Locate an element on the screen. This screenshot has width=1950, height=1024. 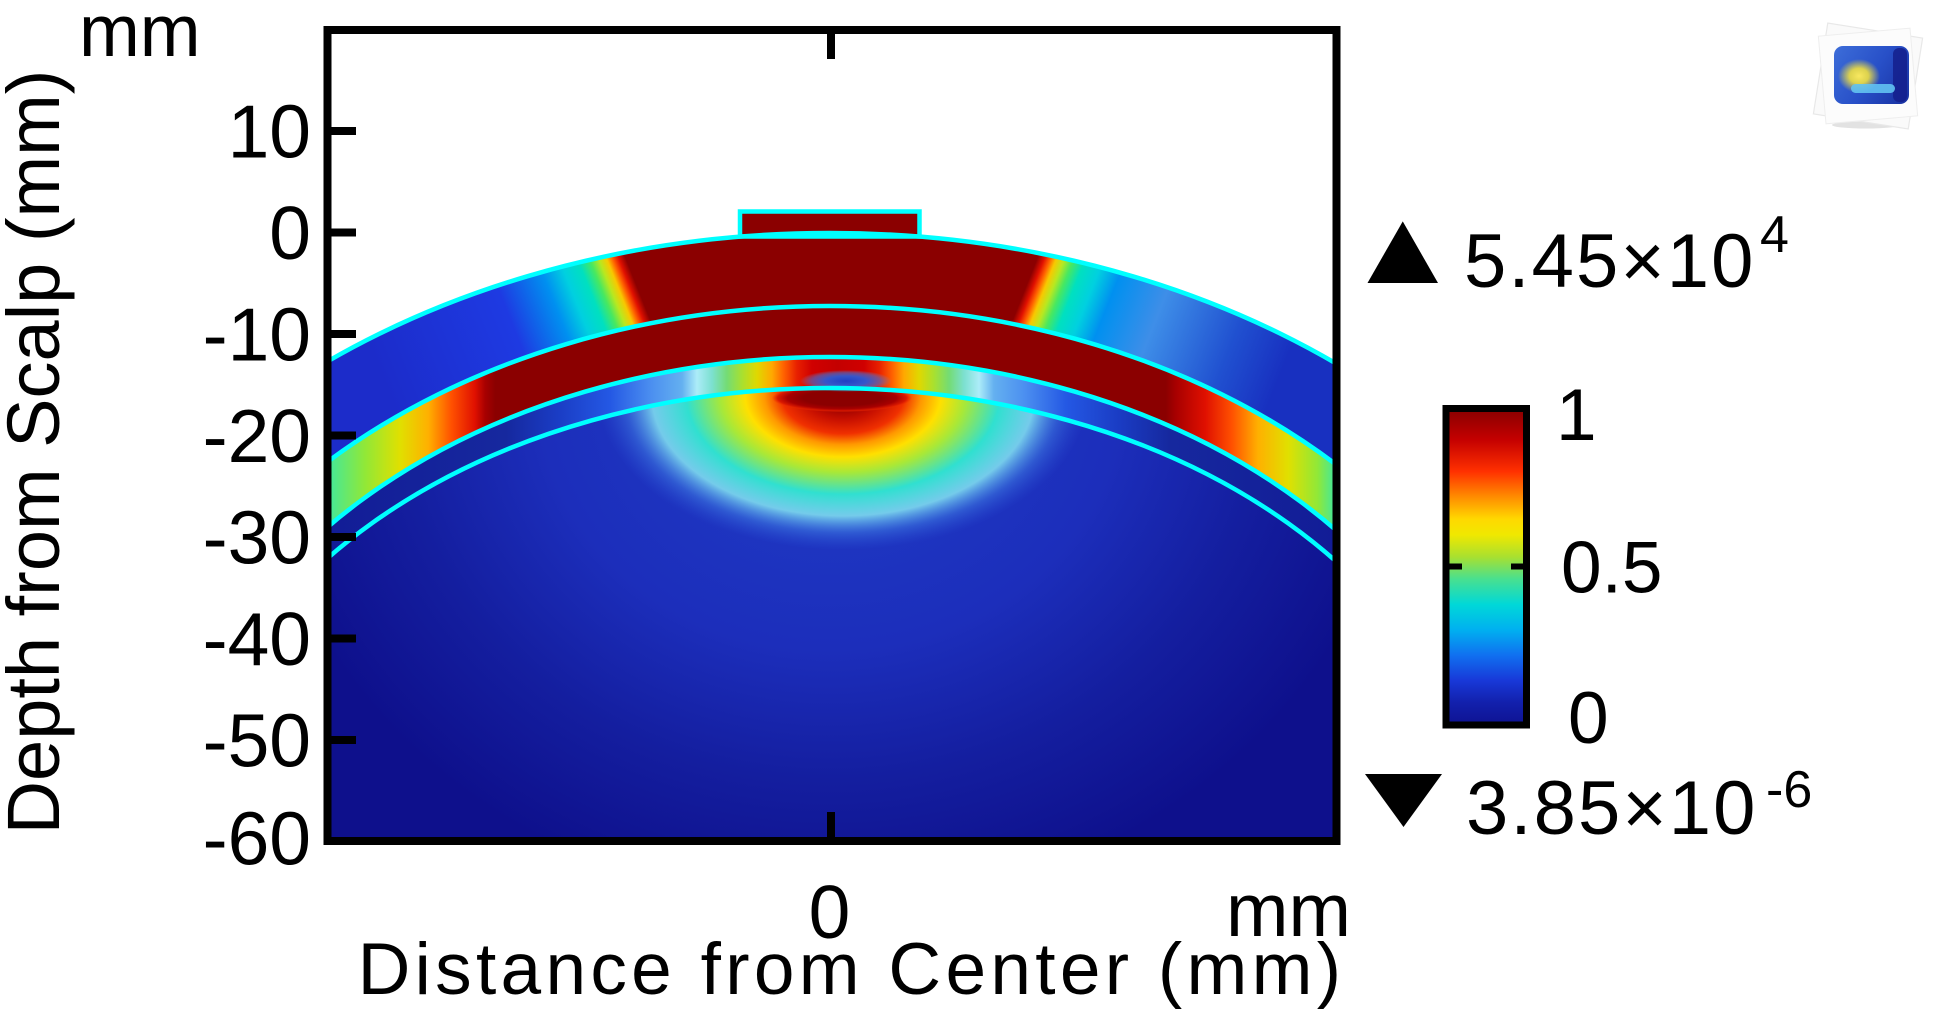
svg-text: 10 is located at coordinates (269, 132).